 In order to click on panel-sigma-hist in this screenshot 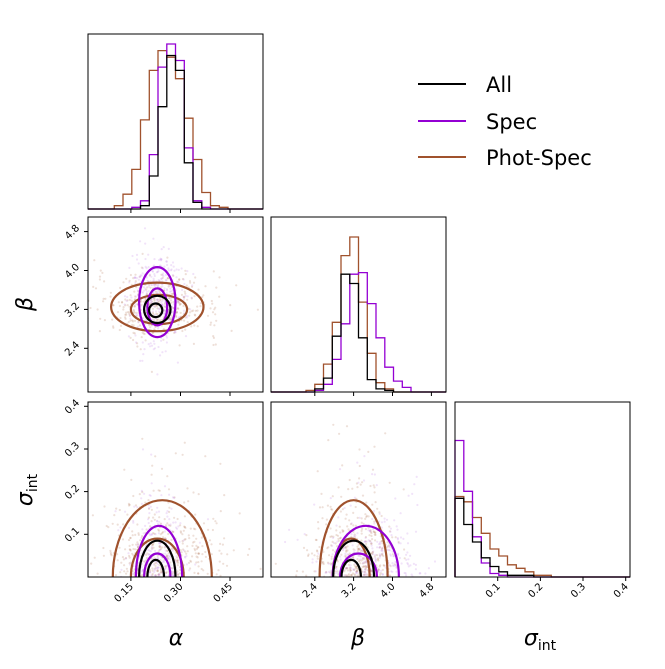, I will do `click(542, 489)`.